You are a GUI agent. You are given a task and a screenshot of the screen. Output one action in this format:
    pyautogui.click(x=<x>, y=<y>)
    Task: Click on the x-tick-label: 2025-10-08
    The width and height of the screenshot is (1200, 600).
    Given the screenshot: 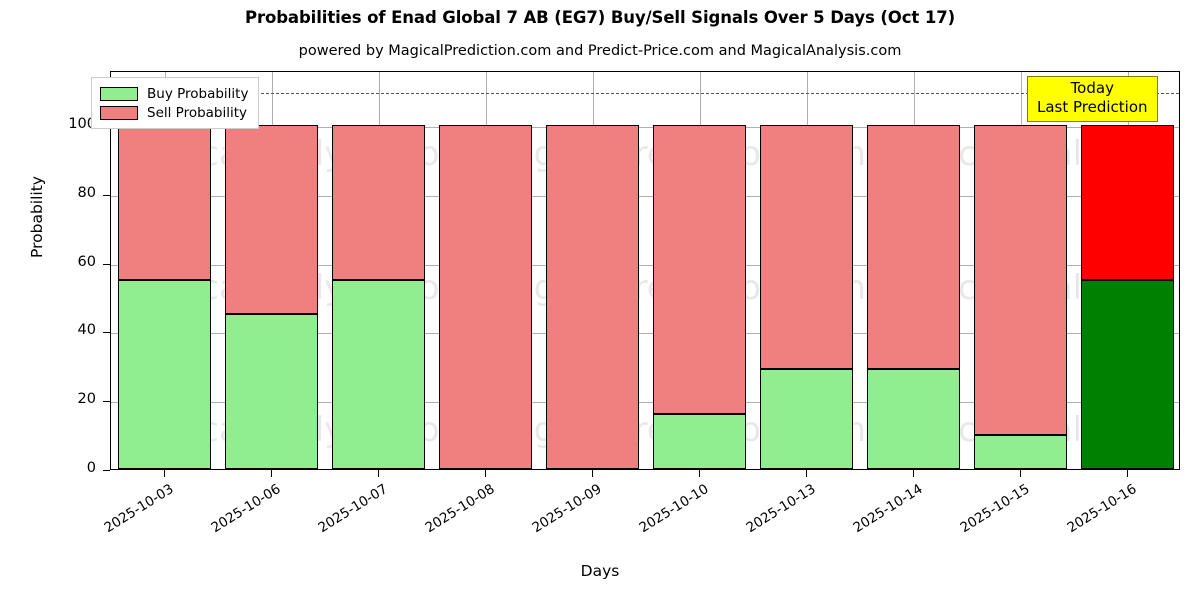 What is the action you would take?
    pyautogui.click(x=459, y=509)
    